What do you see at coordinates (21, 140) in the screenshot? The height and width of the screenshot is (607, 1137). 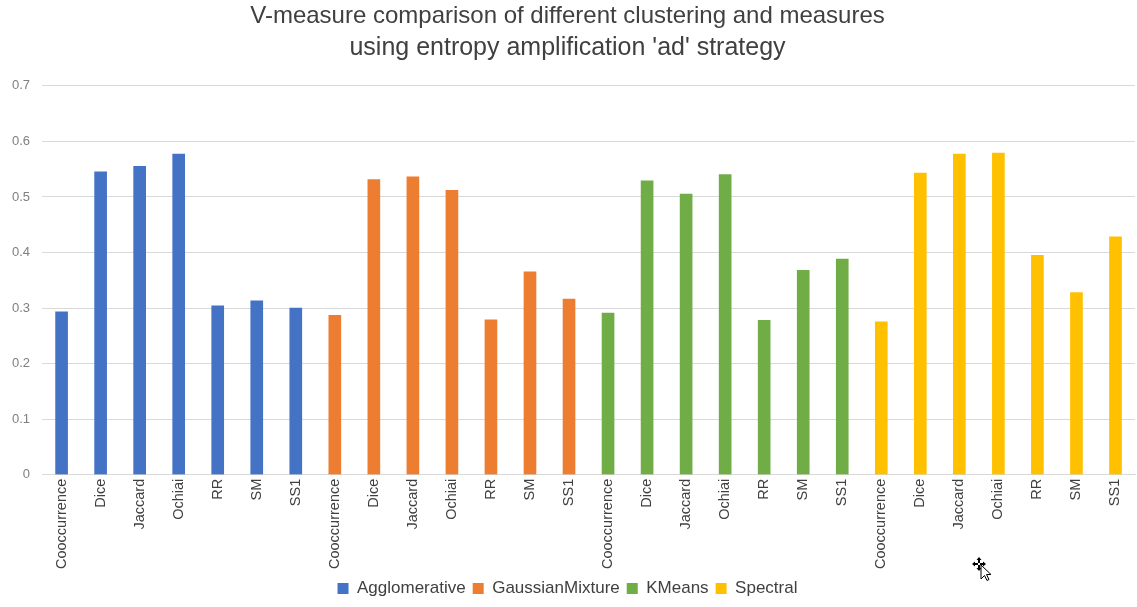 I see `y-tick-label: 0.6` at bounding box center [21, 140].